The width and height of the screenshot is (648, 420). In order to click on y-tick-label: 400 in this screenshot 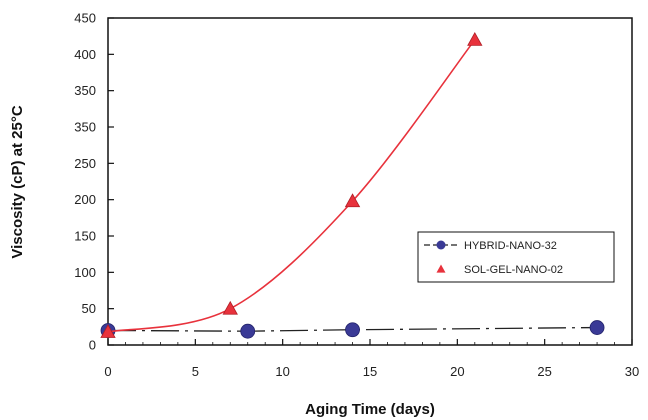, I will do `click(85, 54)`.